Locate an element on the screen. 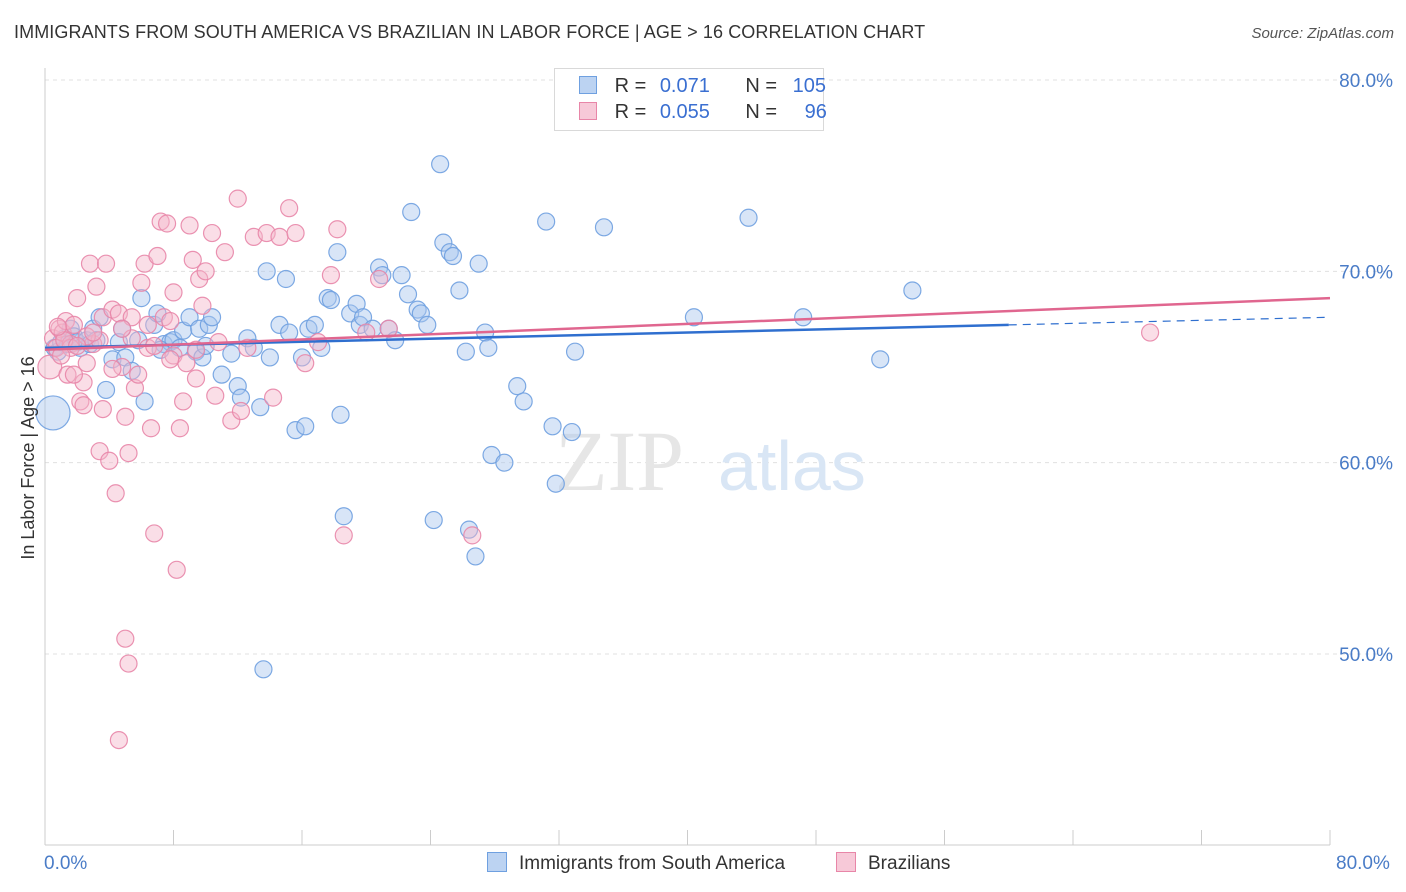 Image resolution: width=1406 pixels, height=892 pixels. watermark-zip: ZIP is located at coordinates (619, 461).